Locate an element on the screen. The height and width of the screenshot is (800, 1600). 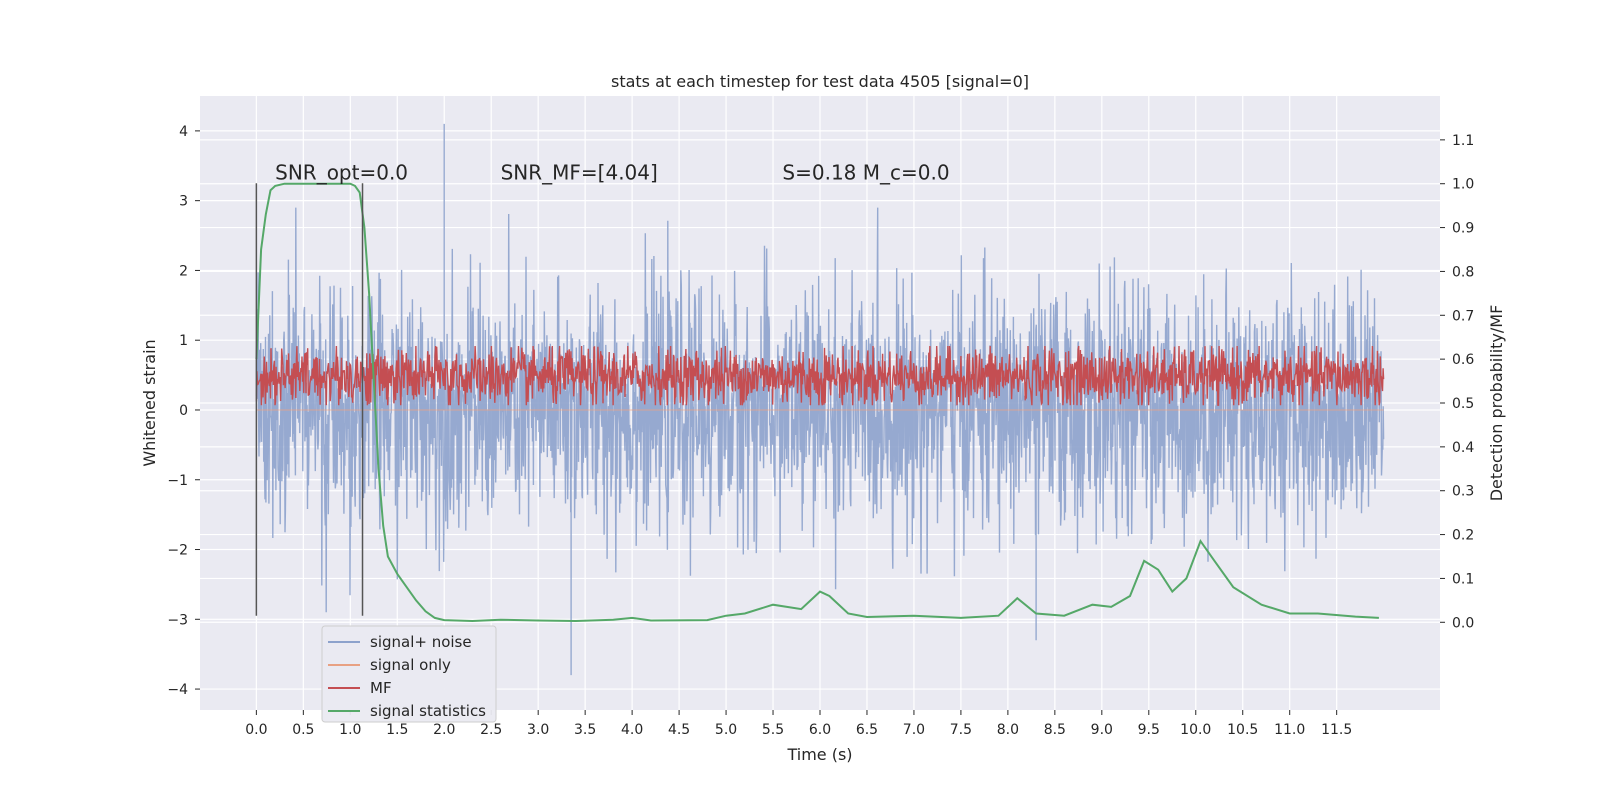
x-tick-label: 3.5 is located at coordinates (585, 730).